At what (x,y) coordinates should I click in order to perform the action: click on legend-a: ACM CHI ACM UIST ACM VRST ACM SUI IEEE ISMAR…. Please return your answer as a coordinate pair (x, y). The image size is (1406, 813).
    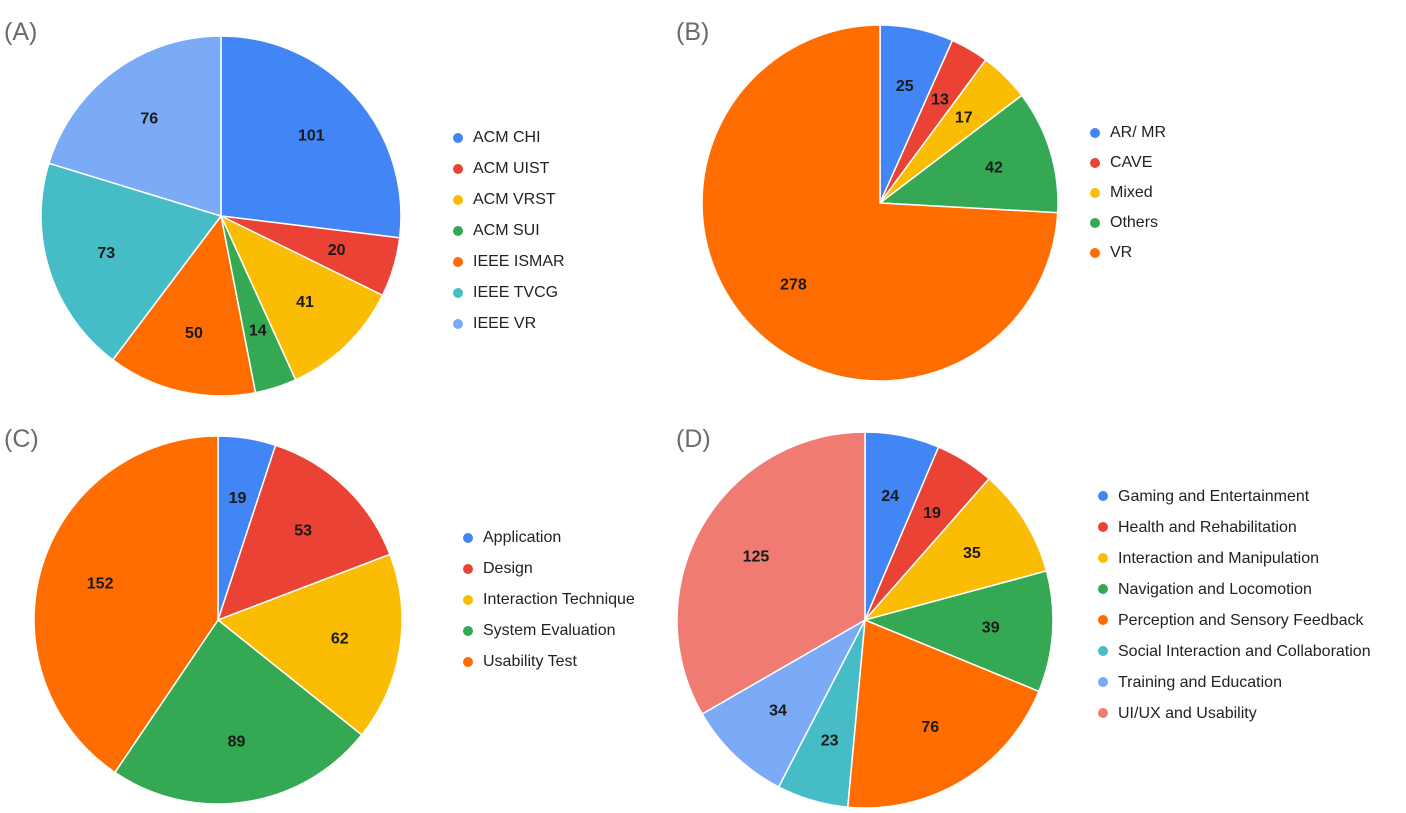
    Looking at the image, I should click on (509, 237).